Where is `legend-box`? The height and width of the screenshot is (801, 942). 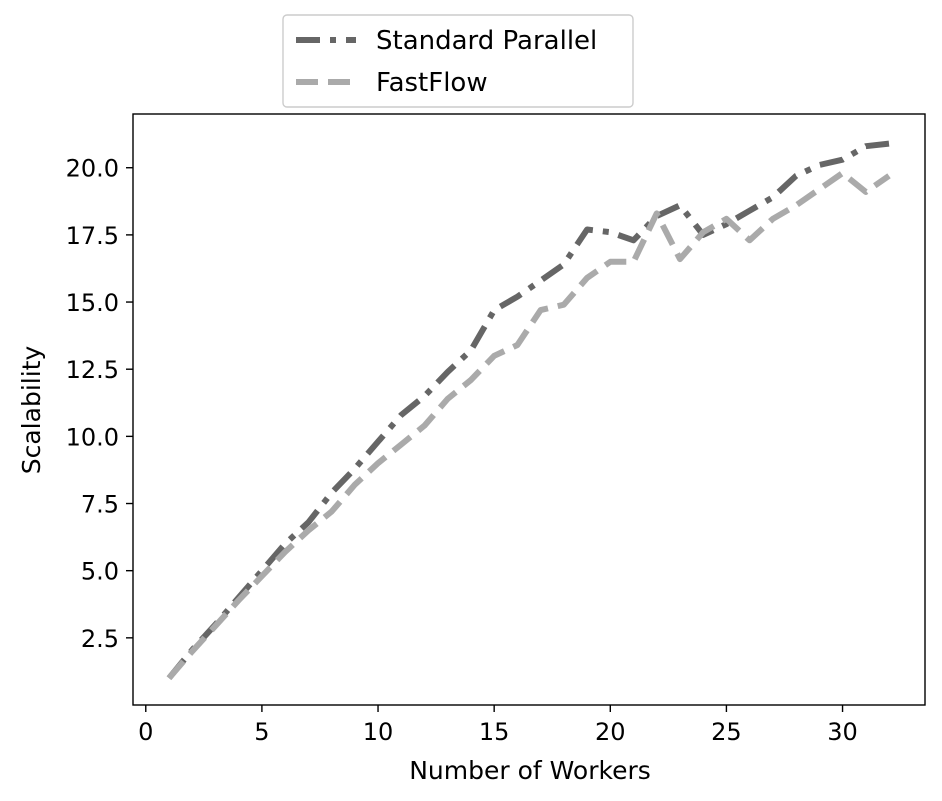
legend-box is located at coordinates (458, 61).